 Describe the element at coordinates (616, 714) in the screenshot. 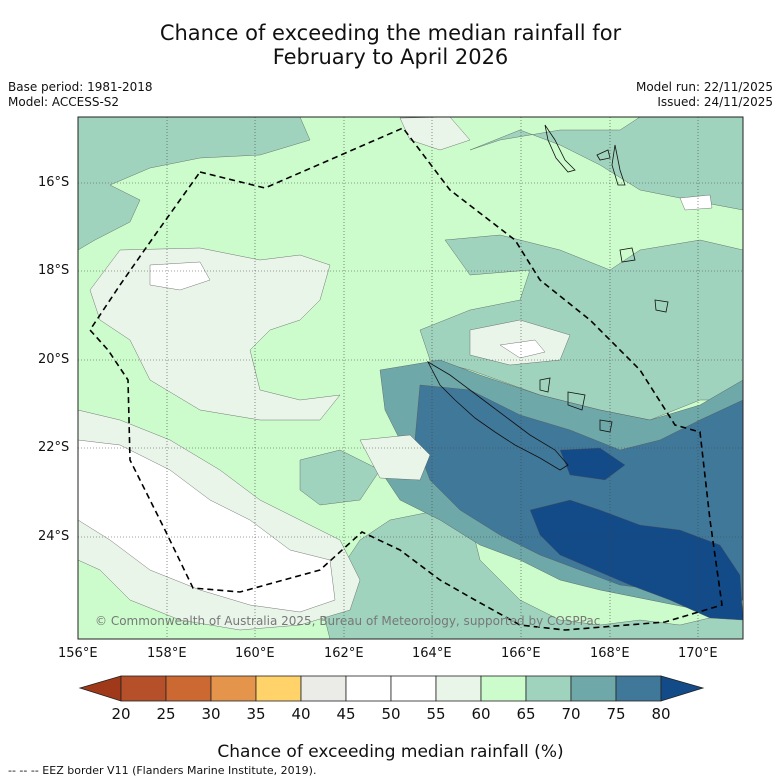

I see `colorbar-tick-75: 75` at that location.